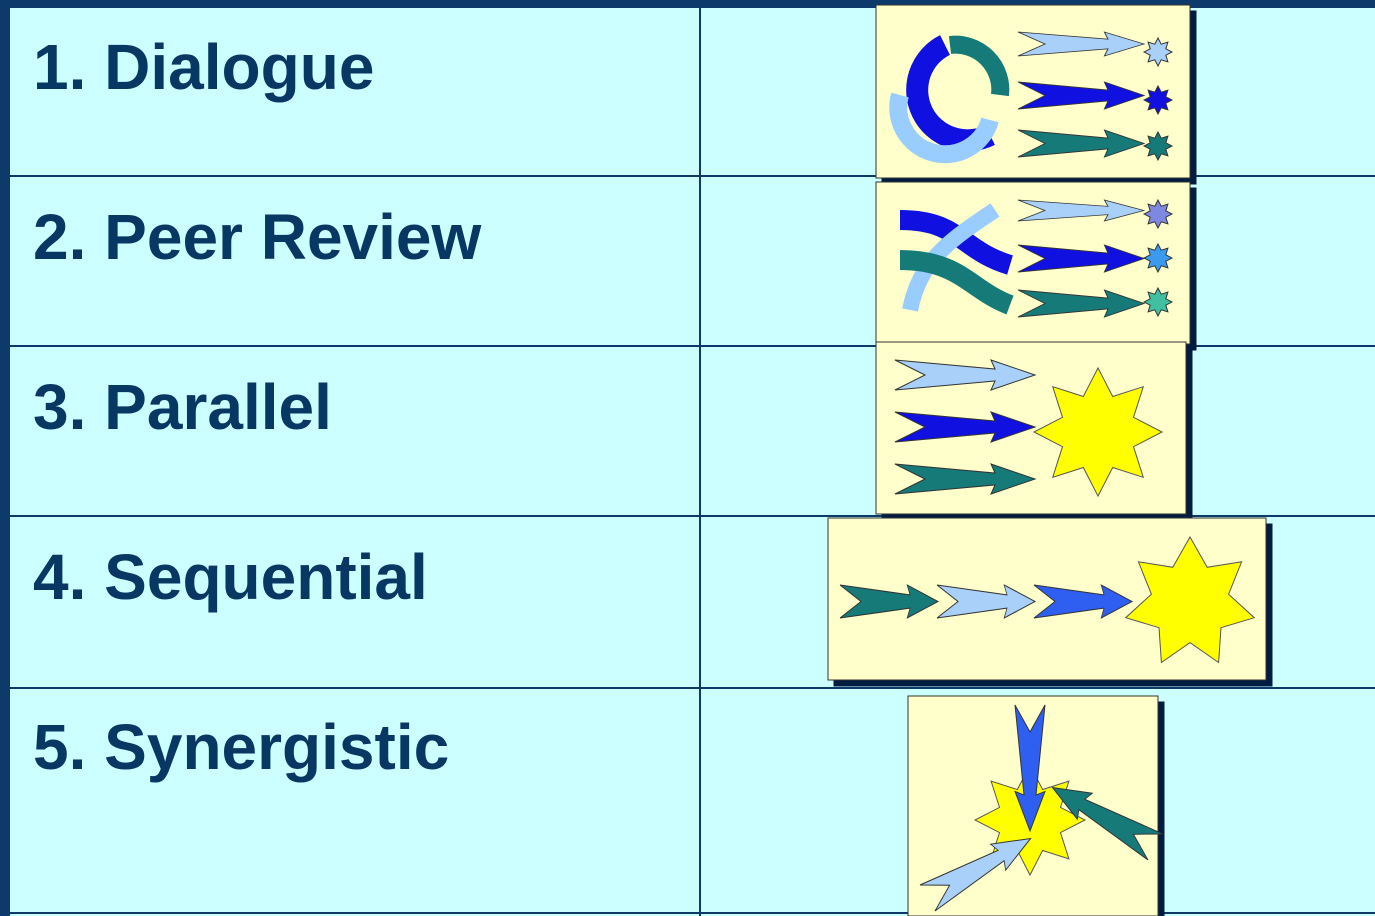 This screenshot has width=1375, height=916. Describe the element at coordinates (1047, 599) in the screenshot. I see `icon-sequential` at that location.